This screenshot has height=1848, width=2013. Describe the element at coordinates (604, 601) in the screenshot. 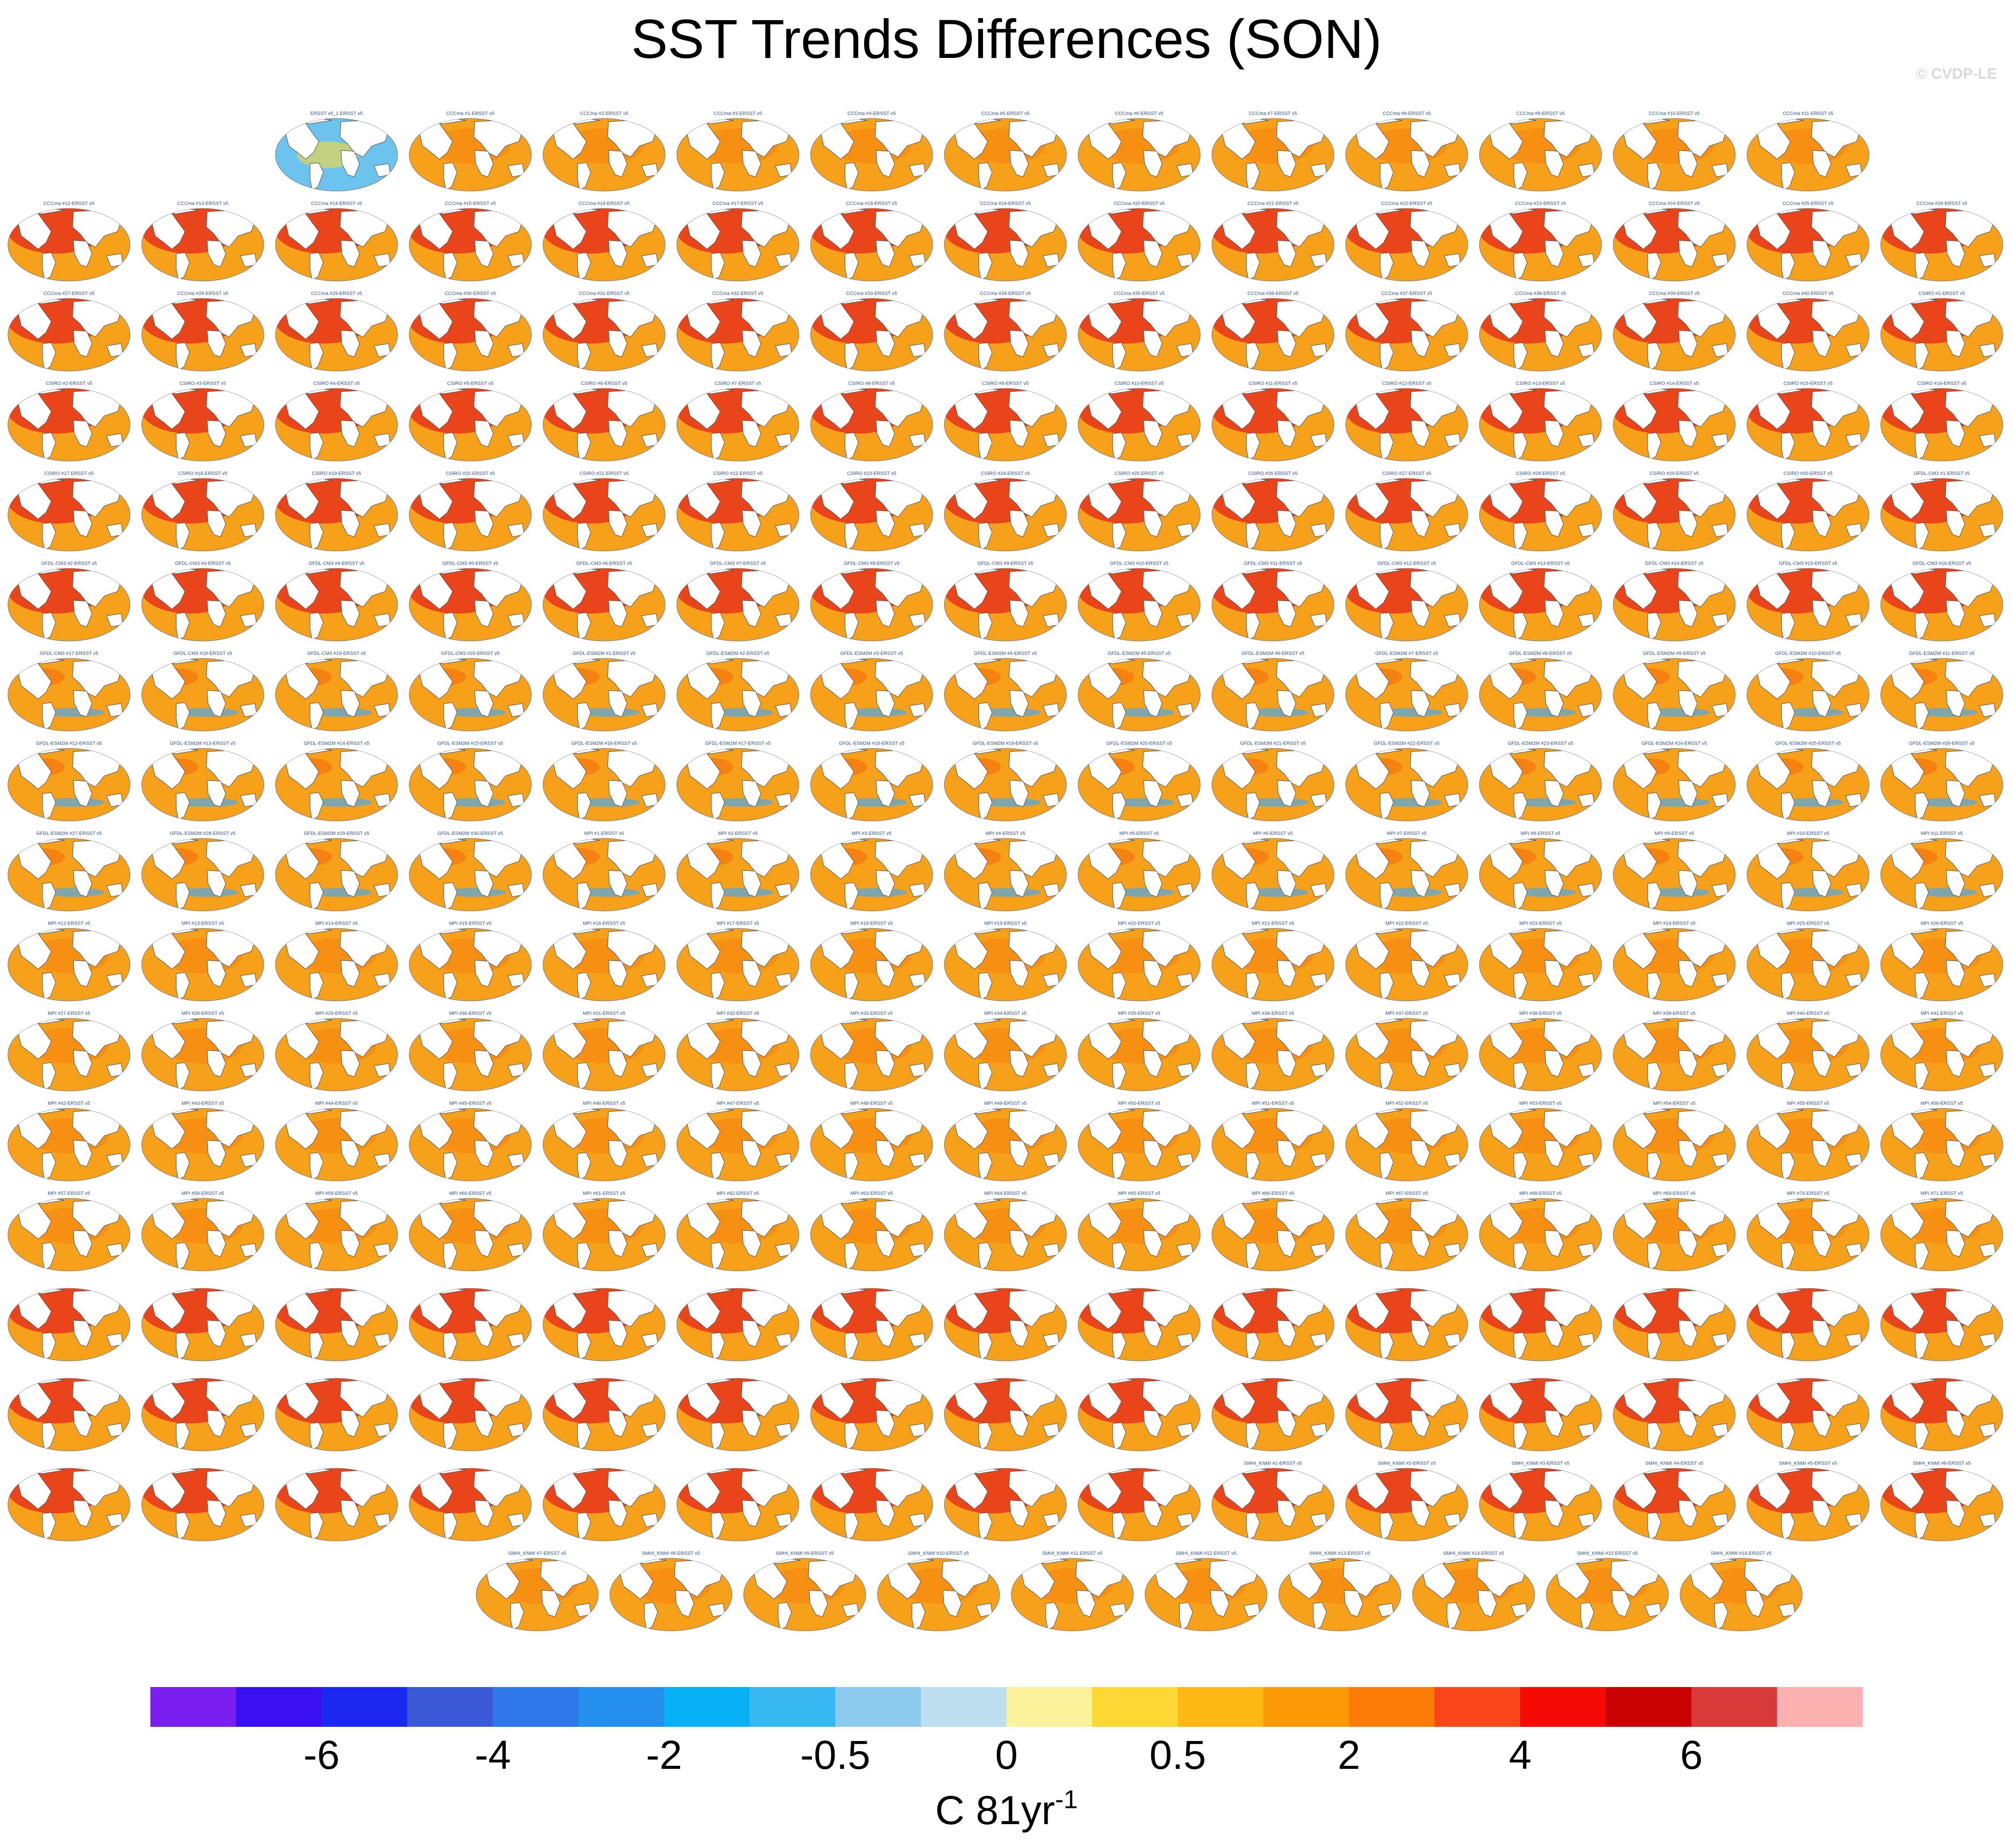

I see `map-panel: GFDL-CM3 #6-ERSST v5` at that location.